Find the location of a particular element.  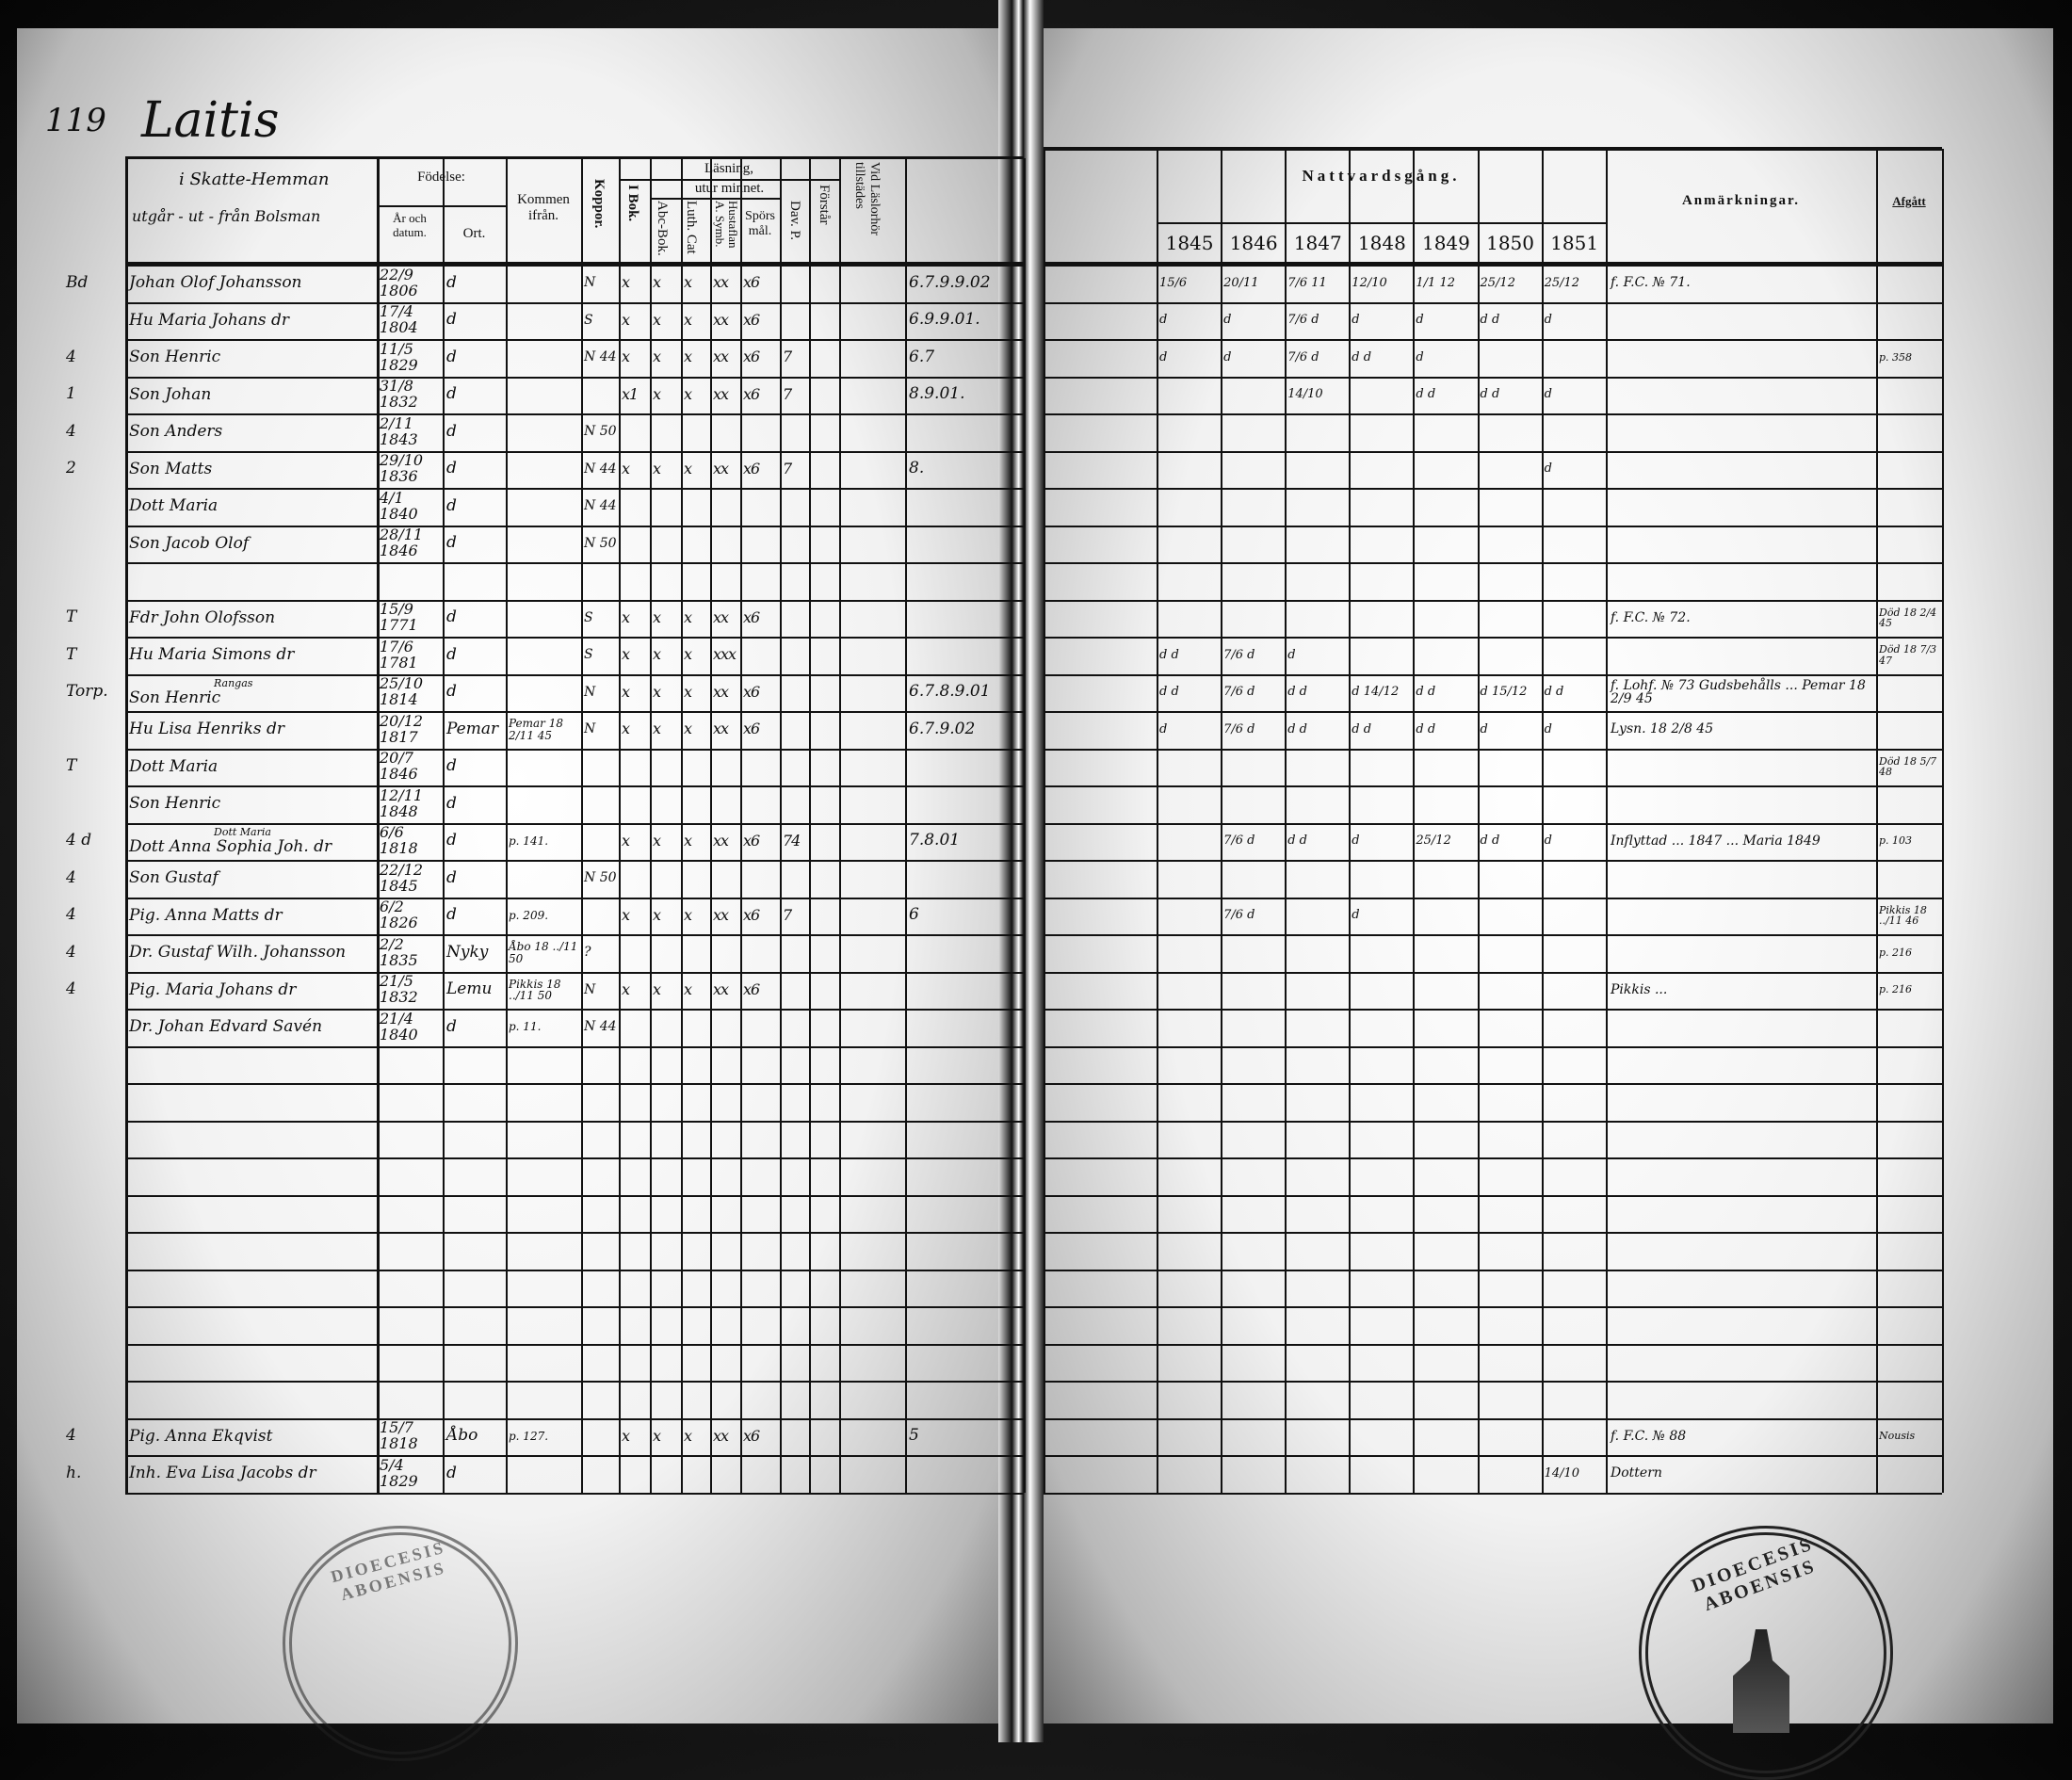

birth-date: 29/10 1836 is located at coordinates (402, 468).